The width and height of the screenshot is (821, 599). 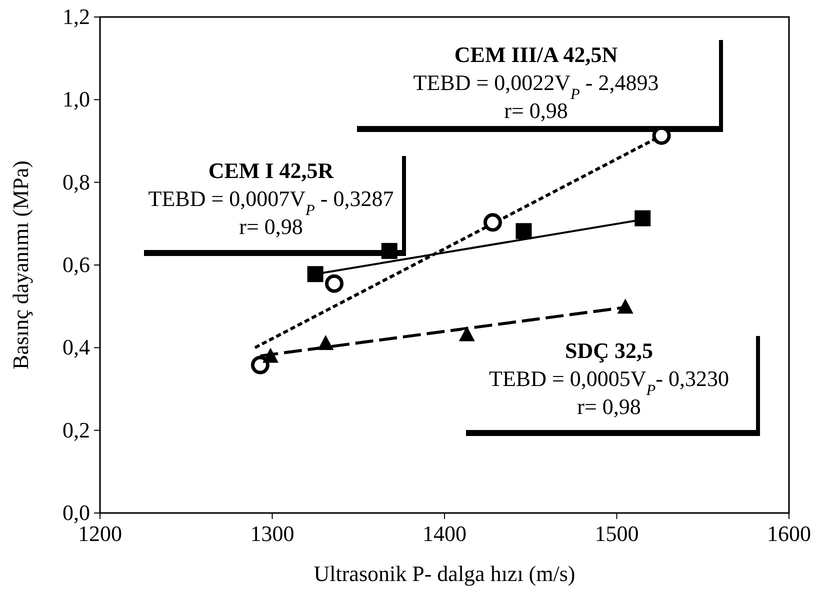 What do you see at coordinates (789, 533) in the screenshot?
I see `x-tick-label: 1600` at bounding box center [789, 533].